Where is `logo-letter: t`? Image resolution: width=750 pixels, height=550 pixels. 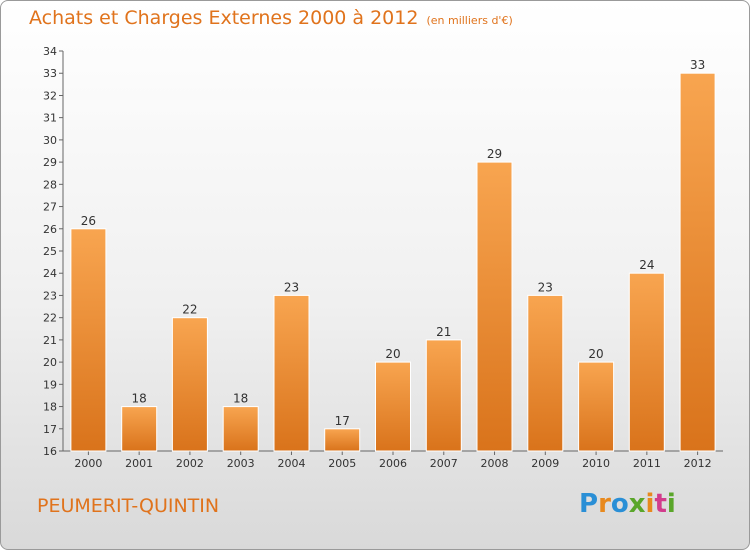
logo-letter: t is located at coordinates (660, 504).